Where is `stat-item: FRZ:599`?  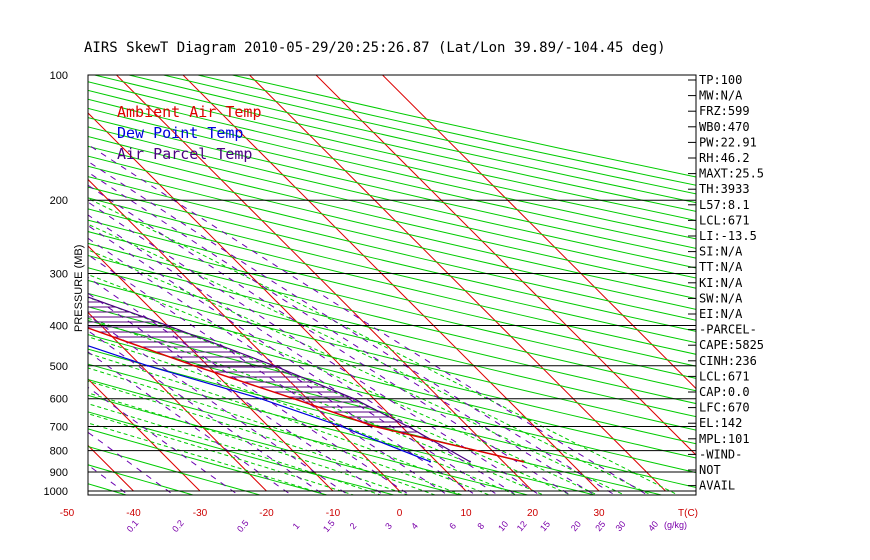
stat-item: FRZ:599 is located at coordinates (724, 111).